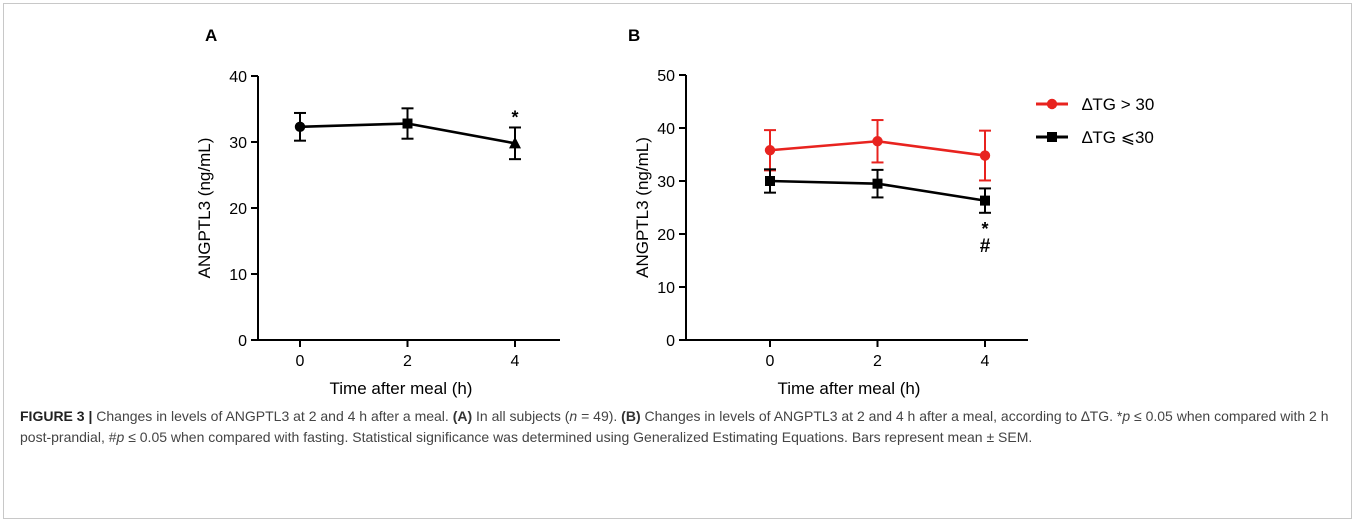 This screenshot has height=525, width=1357. What do you see at coordinates (211, 35) in the screenshot?
I see `panel-a-label: A` at bounding box center [211, 35].